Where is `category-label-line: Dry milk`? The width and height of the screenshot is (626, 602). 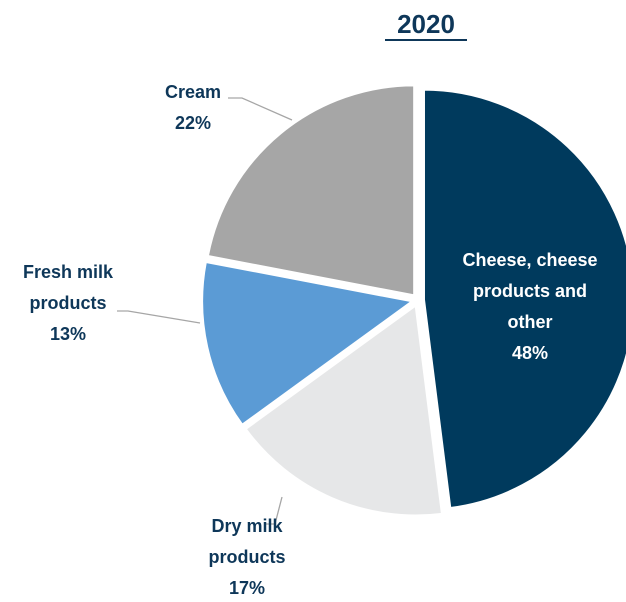
category-label-line: Dry milk is located at coordinates (247, 526).